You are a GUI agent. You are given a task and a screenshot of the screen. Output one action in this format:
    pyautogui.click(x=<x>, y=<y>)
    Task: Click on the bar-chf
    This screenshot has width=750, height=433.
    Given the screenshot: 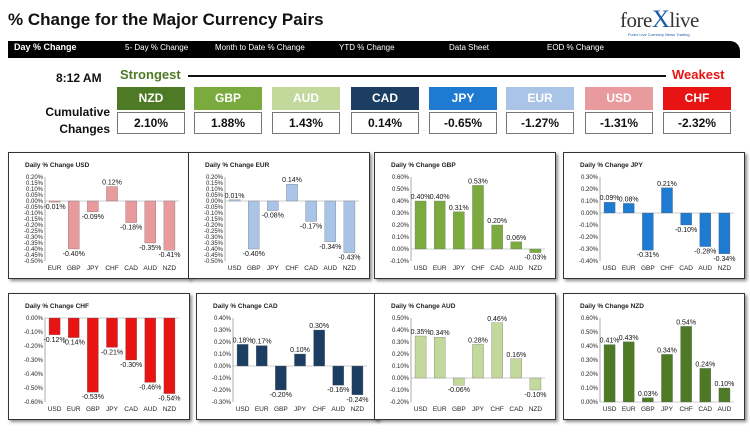 What is the action you would take?
    pyautogui.click(x=292, y=193)
    